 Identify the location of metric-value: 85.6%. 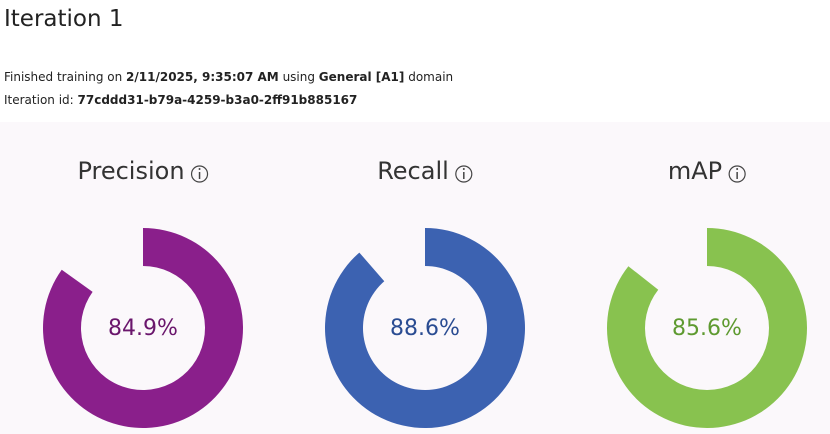
(707, 328).